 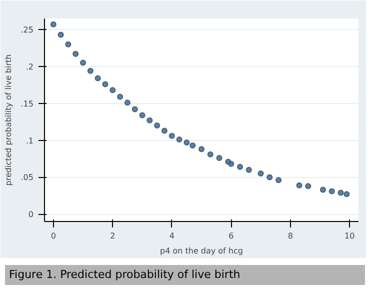 What do you see at coordinates (171, 236) in the screenshot?
I see `x-tick-label: 4` at bounding box center [171, 236].